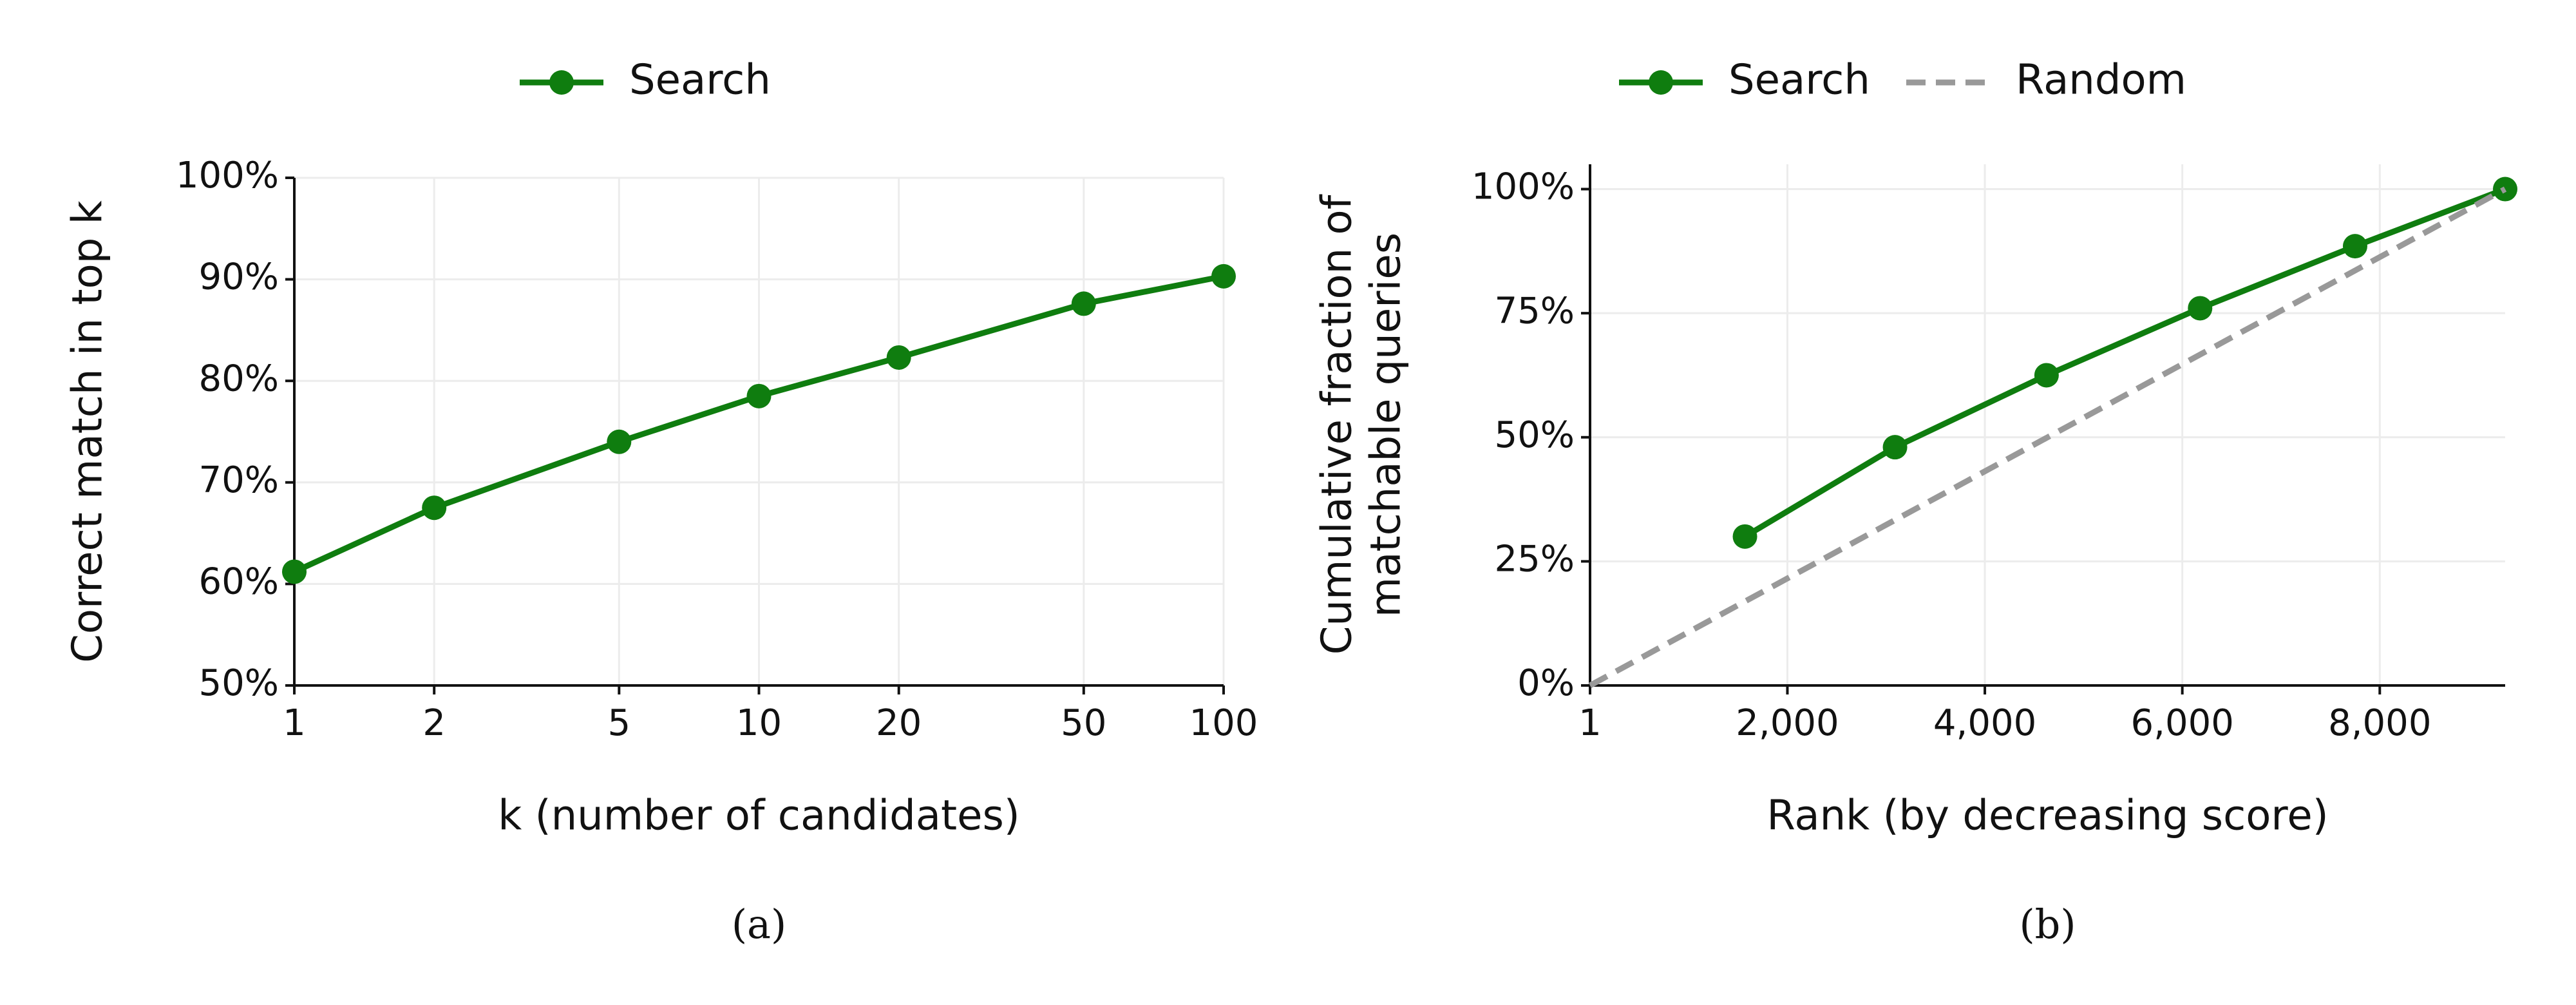 The image size is (2576, 1005). What do you see at coordinates (239, 277) in the screenshot?
I see `y-tick-label: 90%` at bounding box center [239, 277].